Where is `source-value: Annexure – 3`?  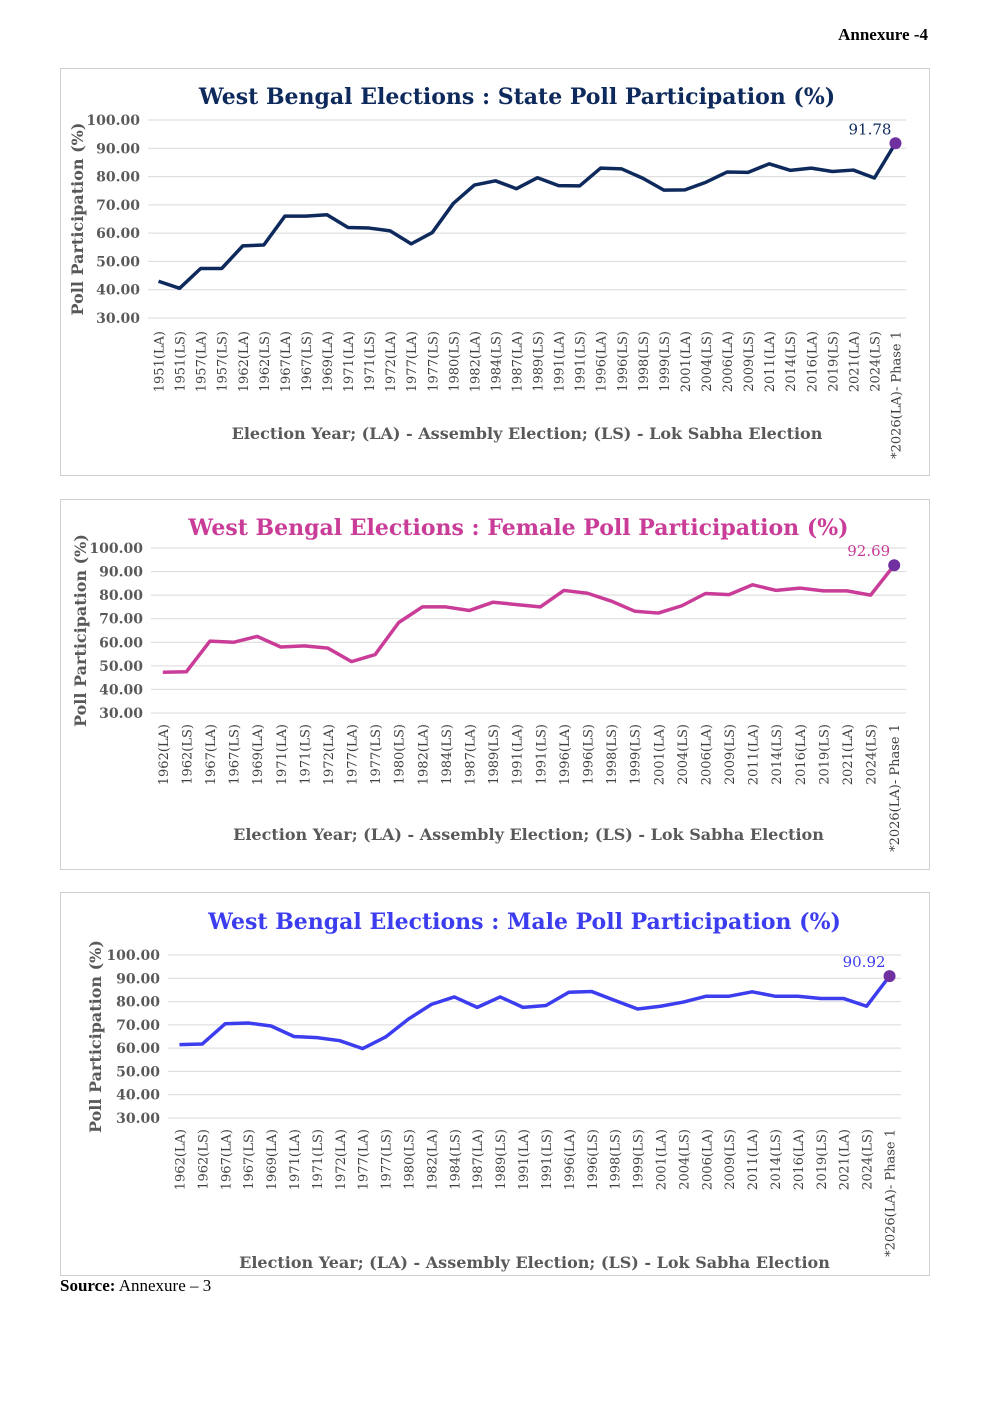 source-value: Annexure – 3 is located at coordinates (165, 1285).